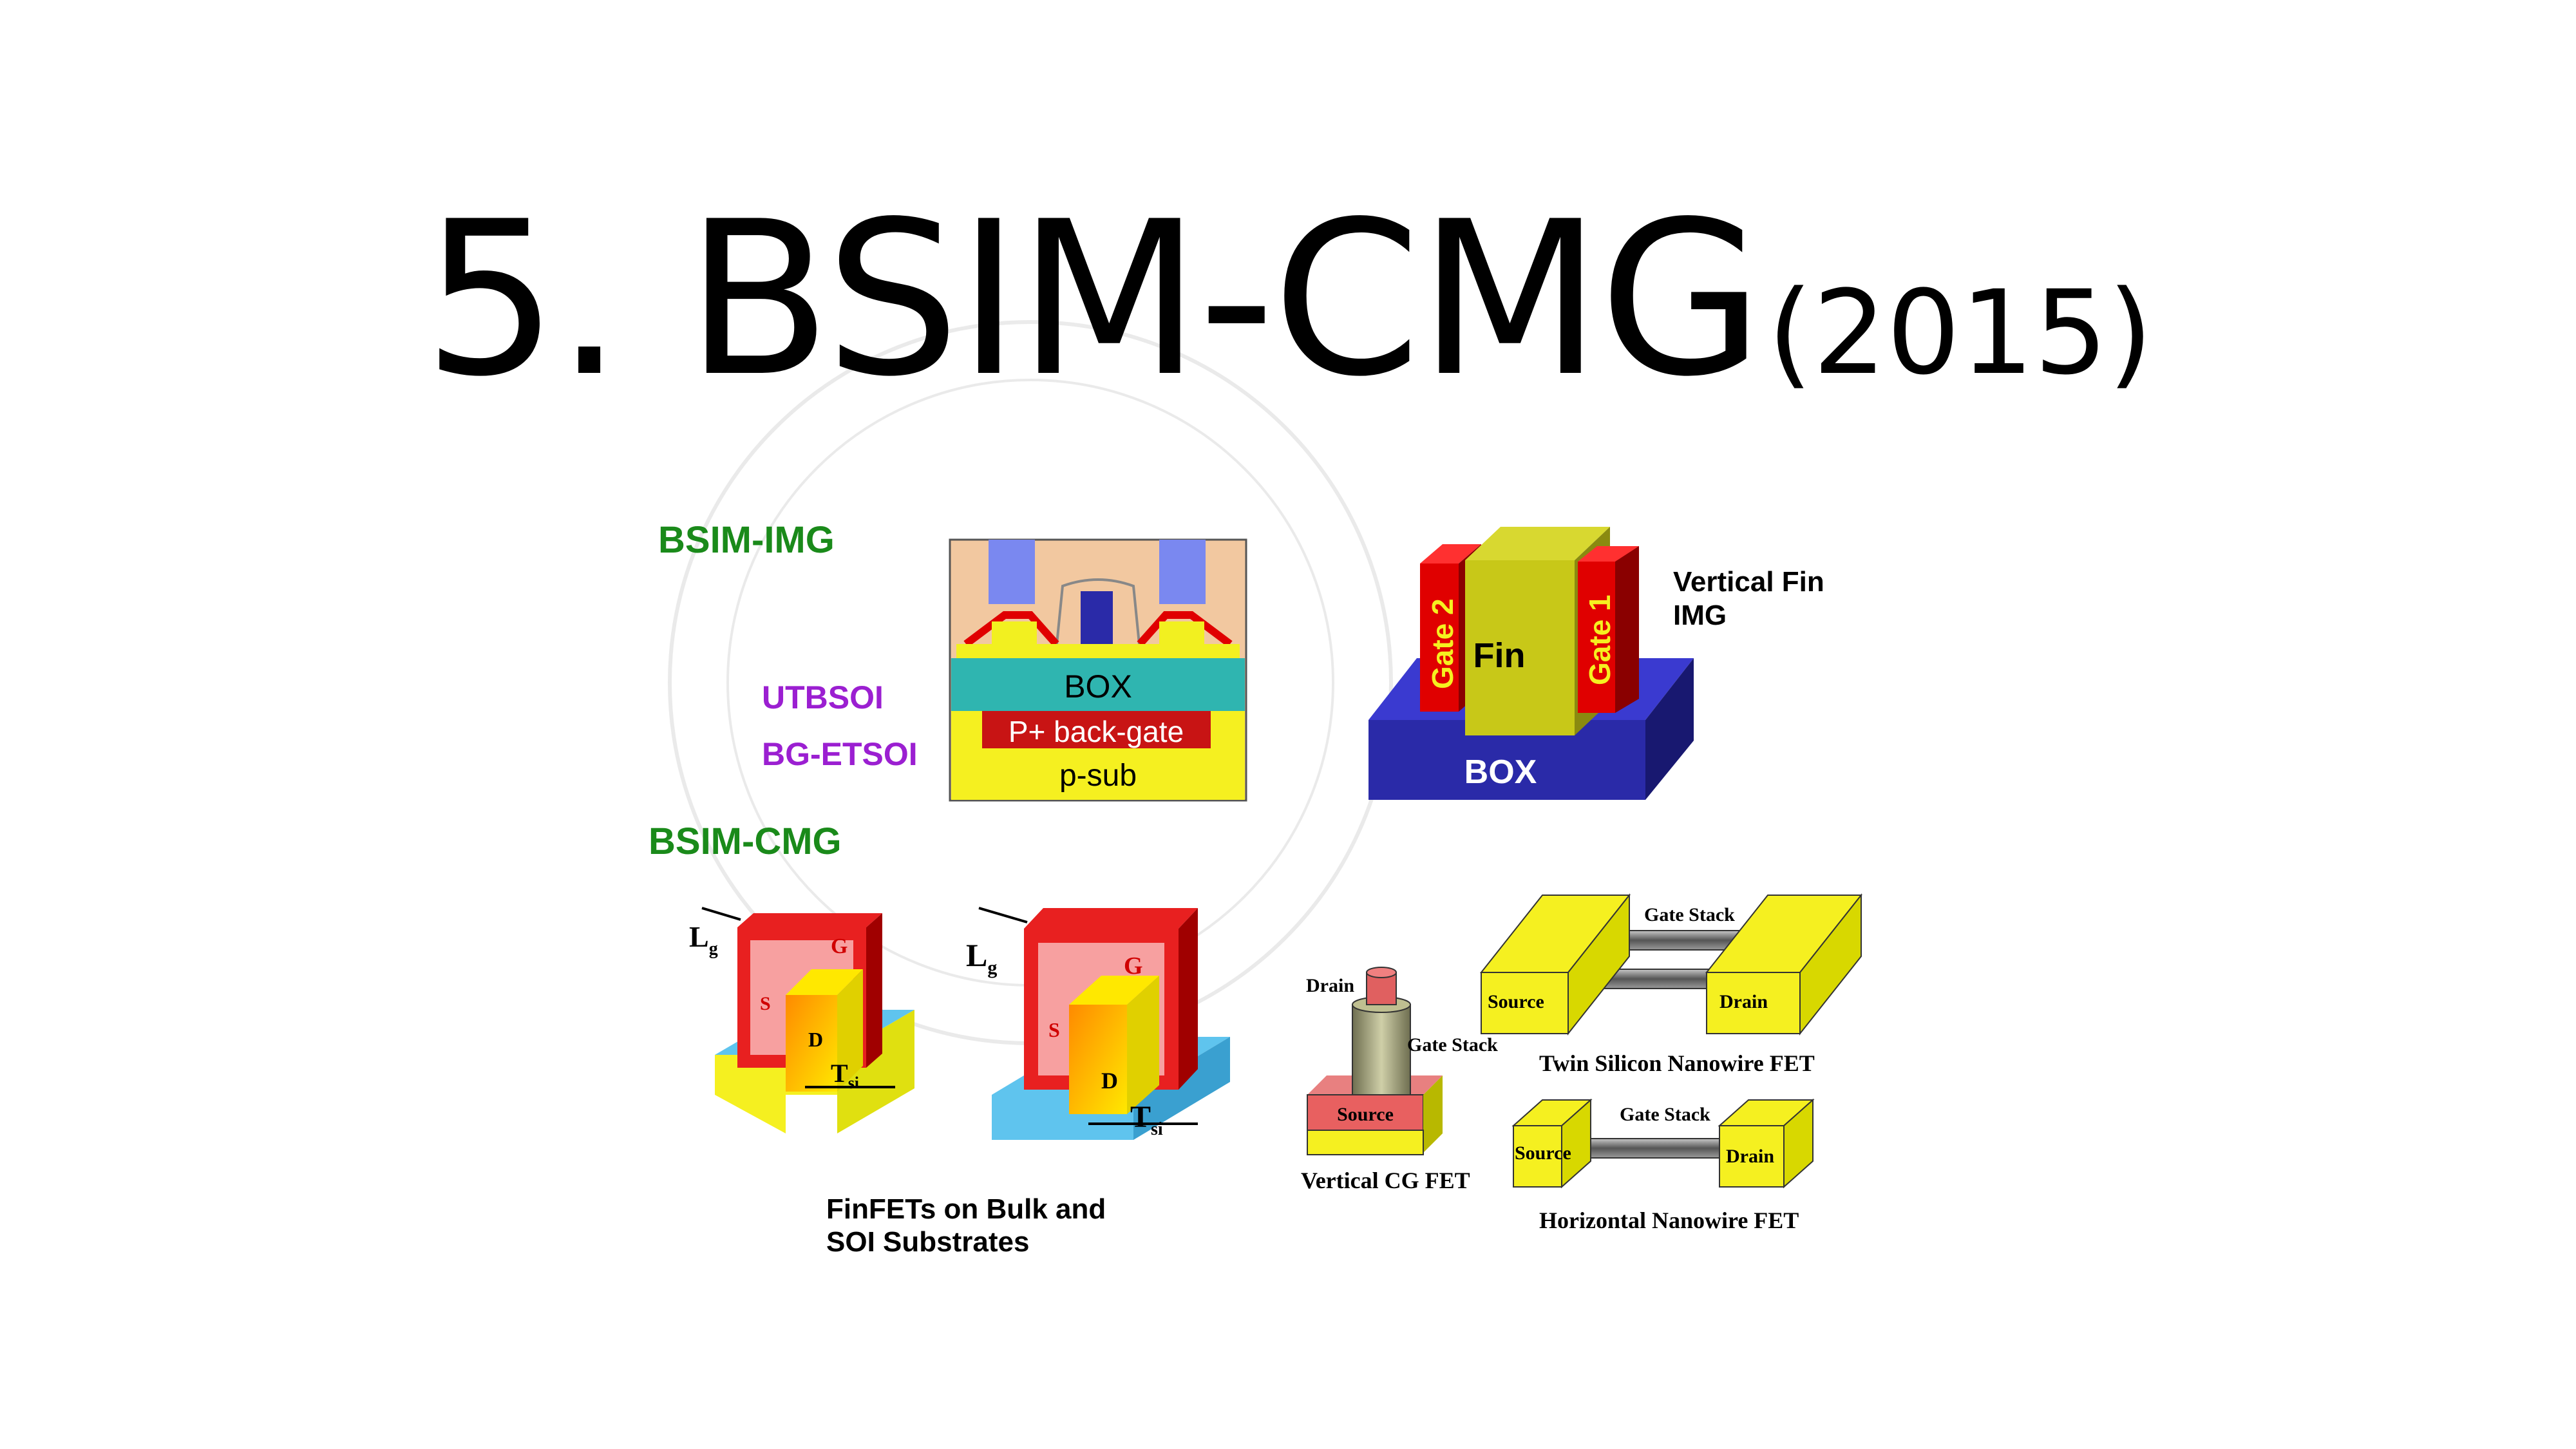  I want to click on finfet-bulk-lg-label: Lg, so click(703, 940).